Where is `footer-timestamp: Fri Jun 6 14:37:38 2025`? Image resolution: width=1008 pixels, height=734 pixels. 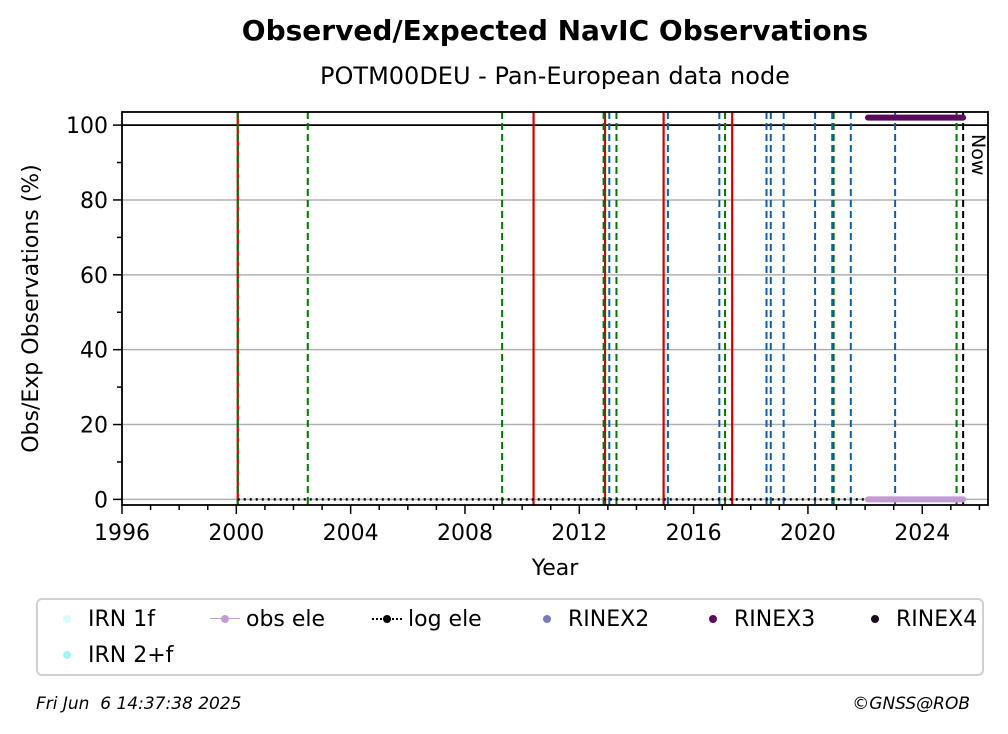 footer-timestamp: Fri Jun 6 14:37:38 2025 is located at coordinates (139, 704).